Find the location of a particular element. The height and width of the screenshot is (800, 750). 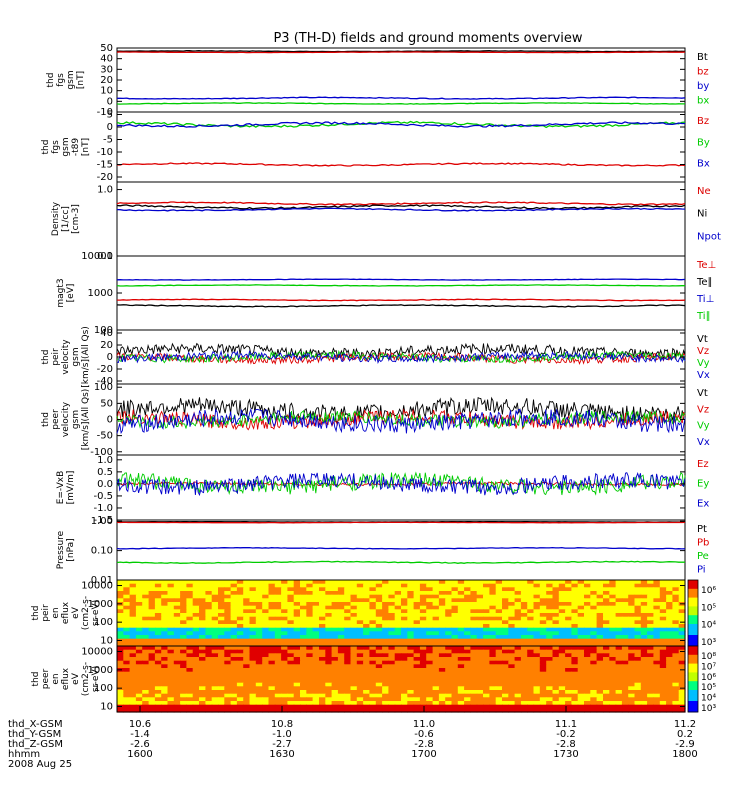

legend-Vt: Vt is located at coordinates (702, 339).